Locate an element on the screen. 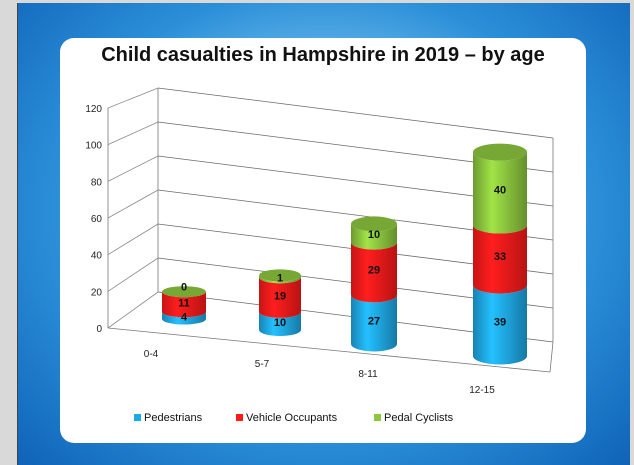 Image resolution: width=634 pixels, height=465 pixels. legend-label: Vehicle Occupants is located at coordinates (292, 418).